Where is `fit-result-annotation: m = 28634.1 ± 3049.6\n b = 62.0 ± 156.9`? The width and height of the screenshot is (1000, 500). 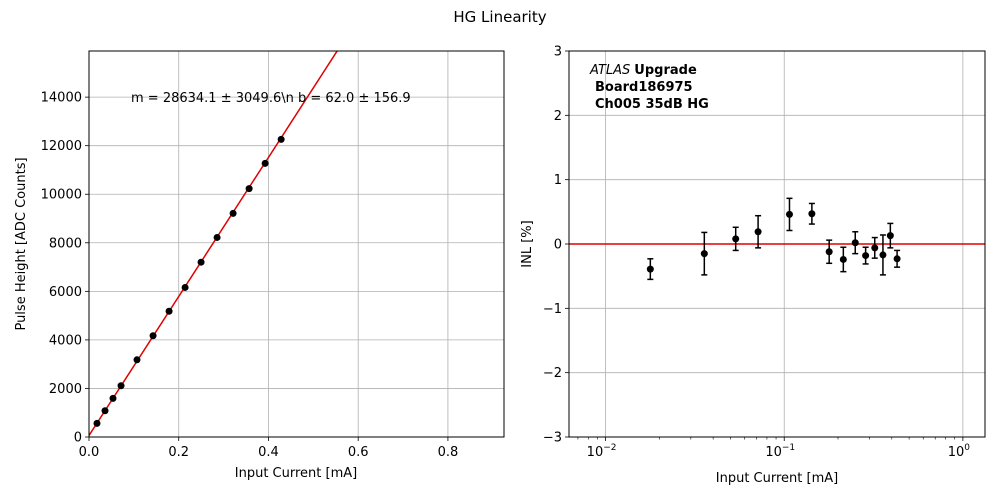
fit-result-annotation: m = 28634.1 ± 3049.6\n b = 62.0 ± 156.9 is located at coordinates (271, 98).